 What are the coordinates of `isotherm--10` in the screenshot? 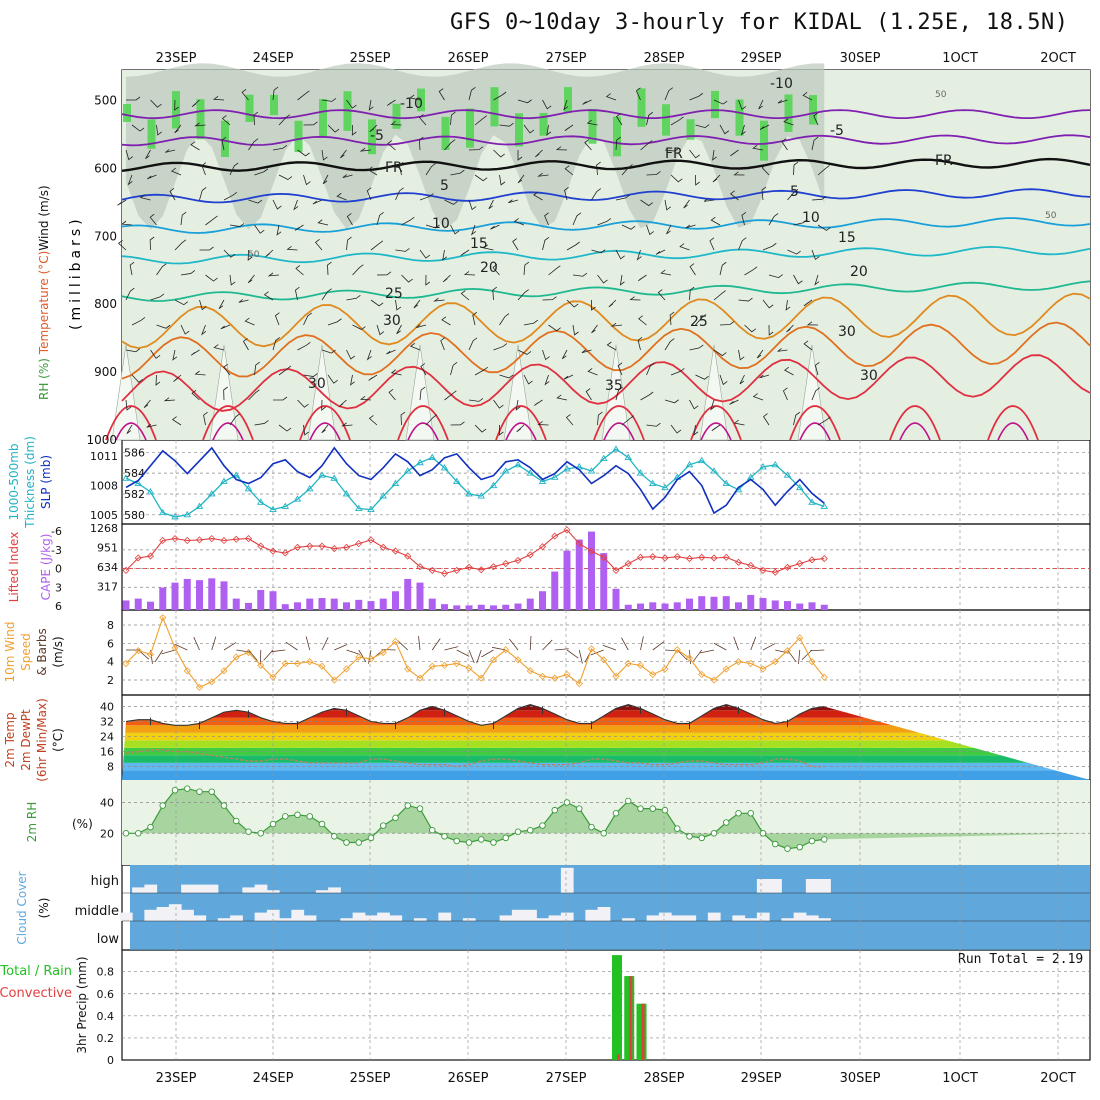 It's located at (606, 114).